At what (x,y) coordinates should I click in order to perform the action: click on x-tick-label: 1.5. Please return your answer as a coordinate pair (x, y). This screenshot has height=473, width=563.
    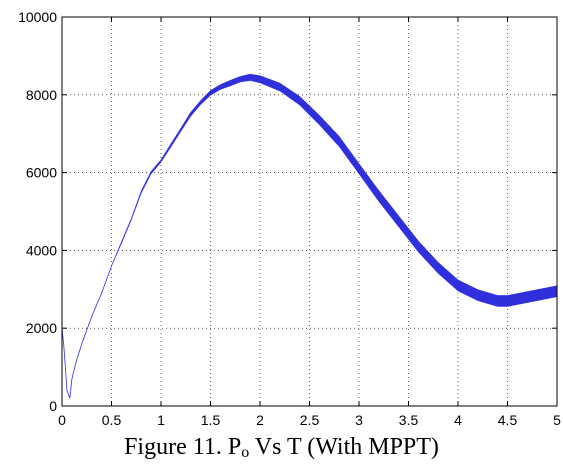
    Looking at the image, I should click on (211, 420).